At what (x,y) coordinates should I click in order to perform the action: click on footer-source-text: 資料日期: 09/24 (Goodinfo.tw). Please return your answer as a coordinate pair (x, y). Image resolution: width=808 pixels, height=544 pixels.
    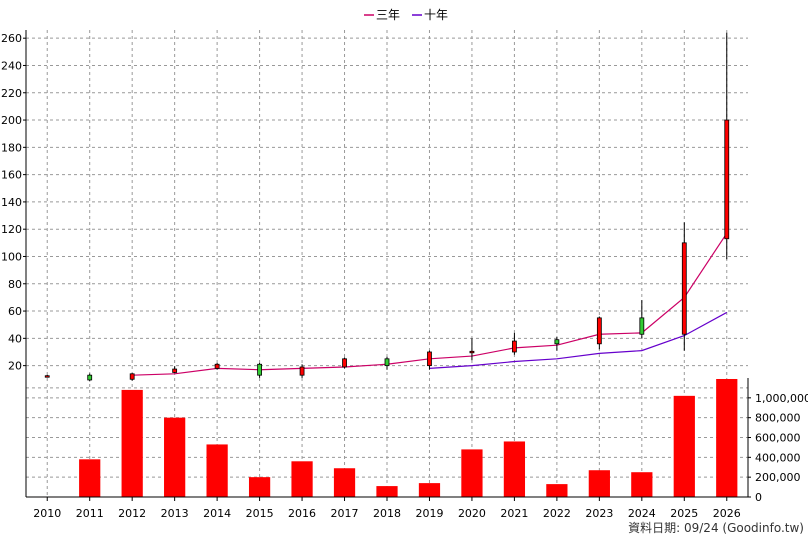
    Looking at the image, I should click on (716, 528).